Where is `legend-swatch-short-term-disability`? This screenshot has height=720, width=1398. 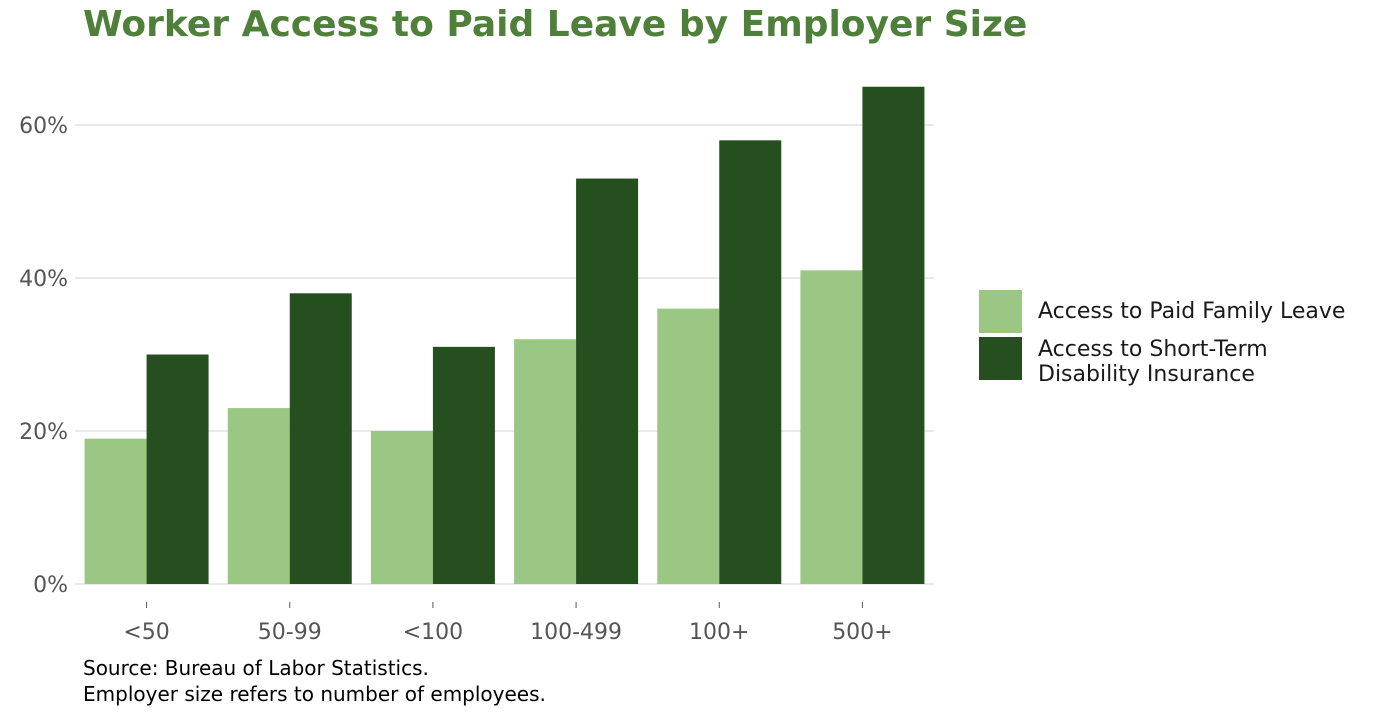
legend-swatch-short-term-disability is located at coordinates (1000, 358).